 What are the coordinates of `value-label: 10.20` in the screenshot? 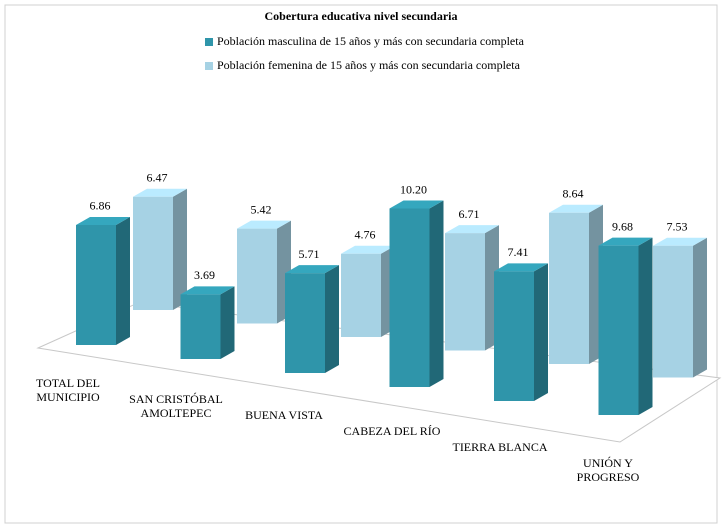 It's located at (413, 189).